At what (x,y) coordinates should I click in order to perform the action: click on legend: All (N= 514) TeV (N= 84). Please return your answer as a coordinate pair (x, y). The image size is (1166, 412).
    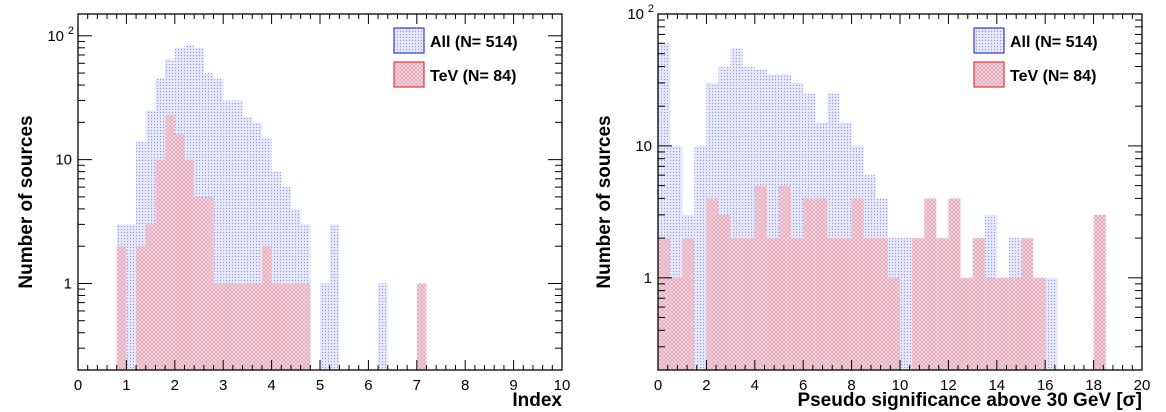
    Looking at the image, I should click on (1035, 57).